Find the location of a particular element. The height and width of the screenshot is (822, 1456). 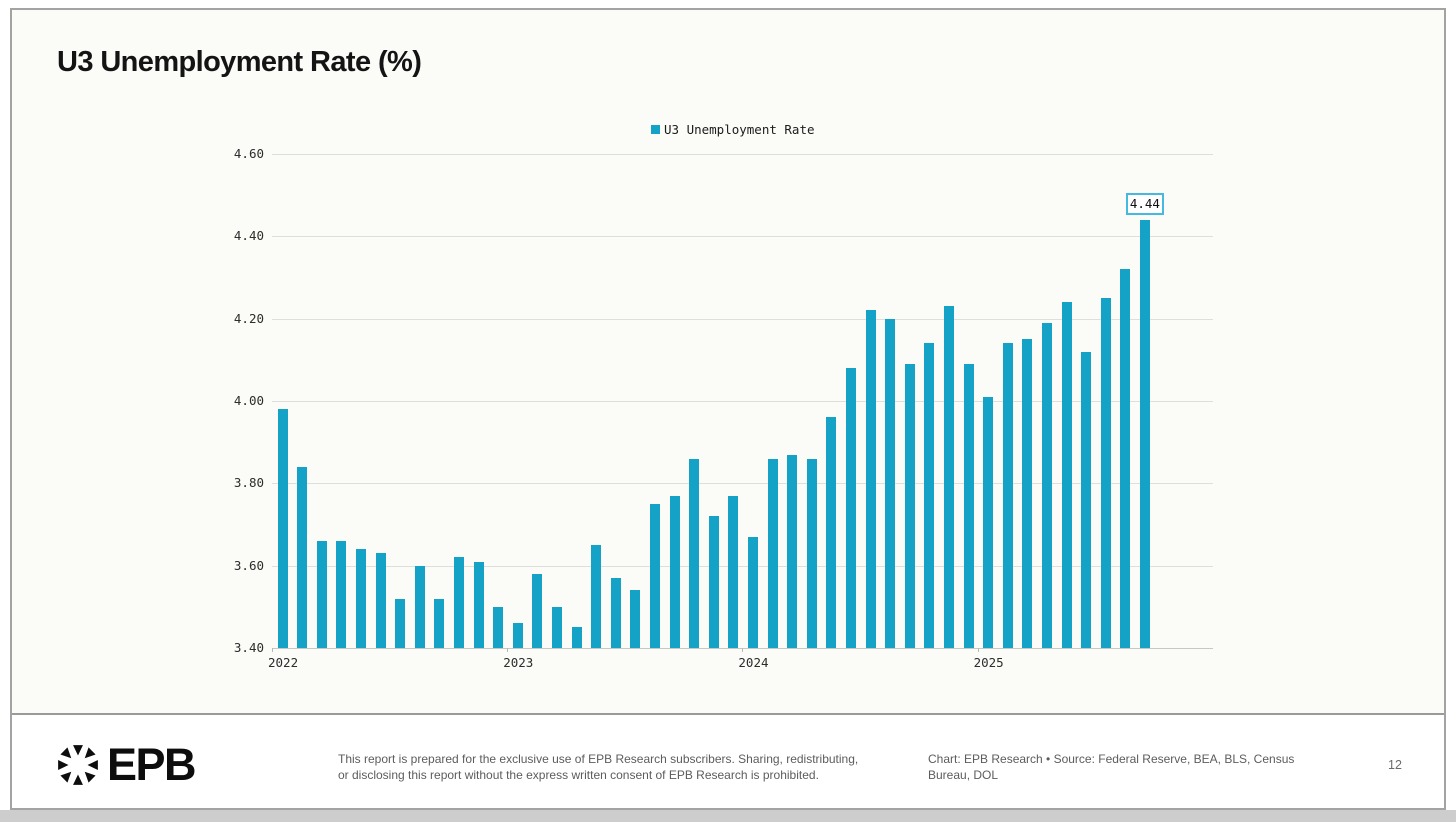

x-axis-label-2024: 2024 is located at coordinates (753, 662).